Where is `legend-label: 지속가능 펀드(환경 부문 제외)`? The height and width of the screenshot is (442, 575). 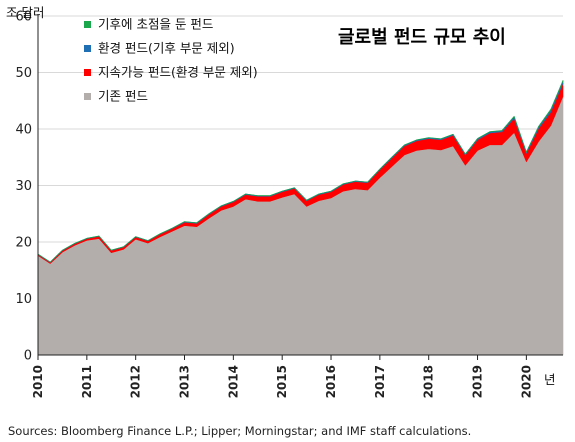
legend-label: 지속가능 펀드(환경 부문 제외) is located at coordinates (178, 72).